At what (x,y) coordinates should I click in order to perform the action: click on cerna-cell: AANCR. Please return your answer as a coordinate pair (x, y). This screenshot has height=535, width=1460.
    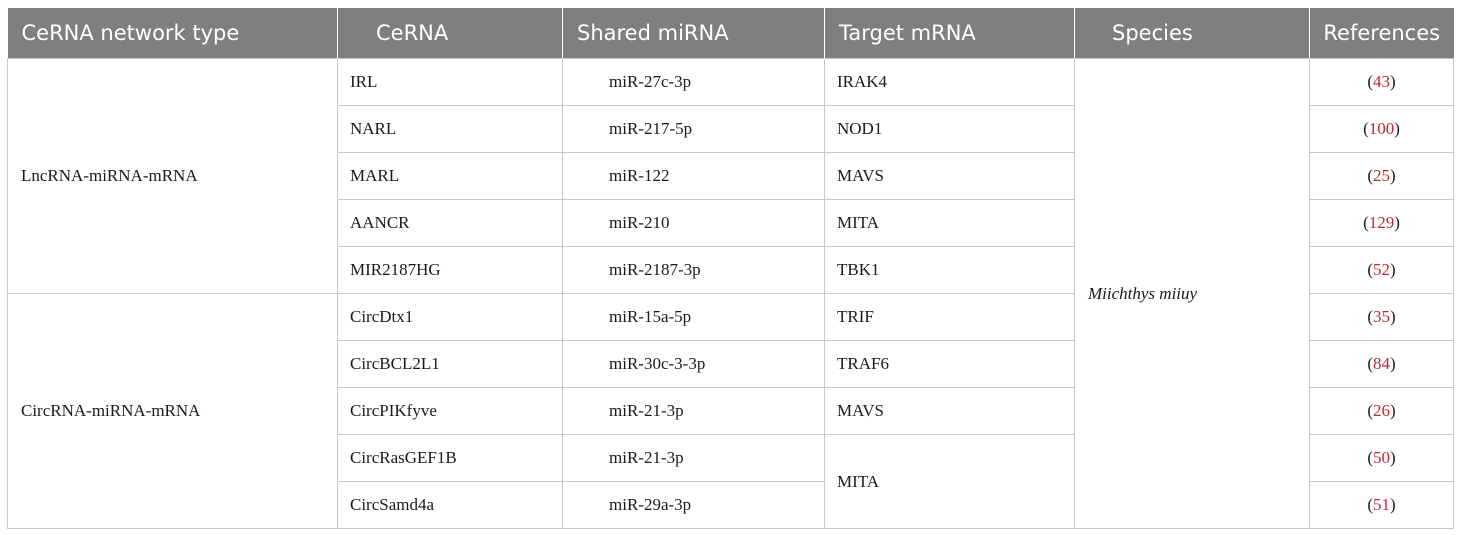
    Looking at the image, I should click on (450, 223).